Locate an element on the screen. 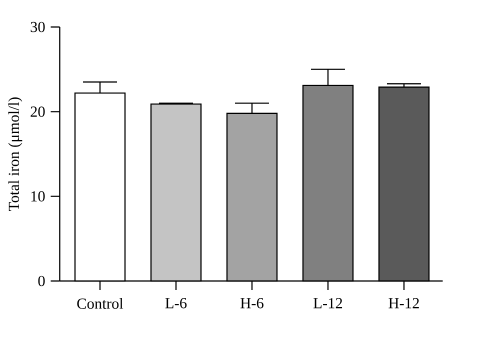  y-tick-label: 10 is located at coordinates (38, 196).